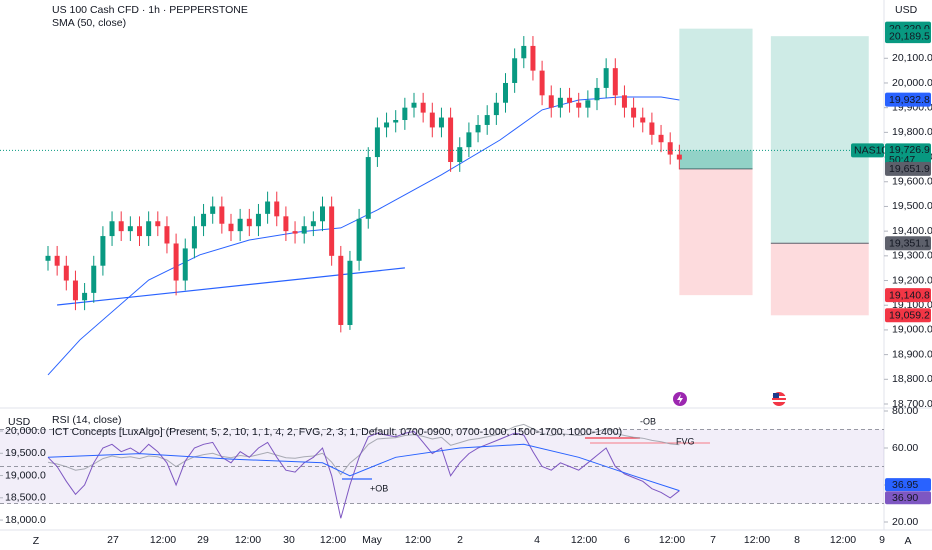 This screenshot has height=550, width=932. I want to click on entry-label: 19,651.9, so click(909, 169).